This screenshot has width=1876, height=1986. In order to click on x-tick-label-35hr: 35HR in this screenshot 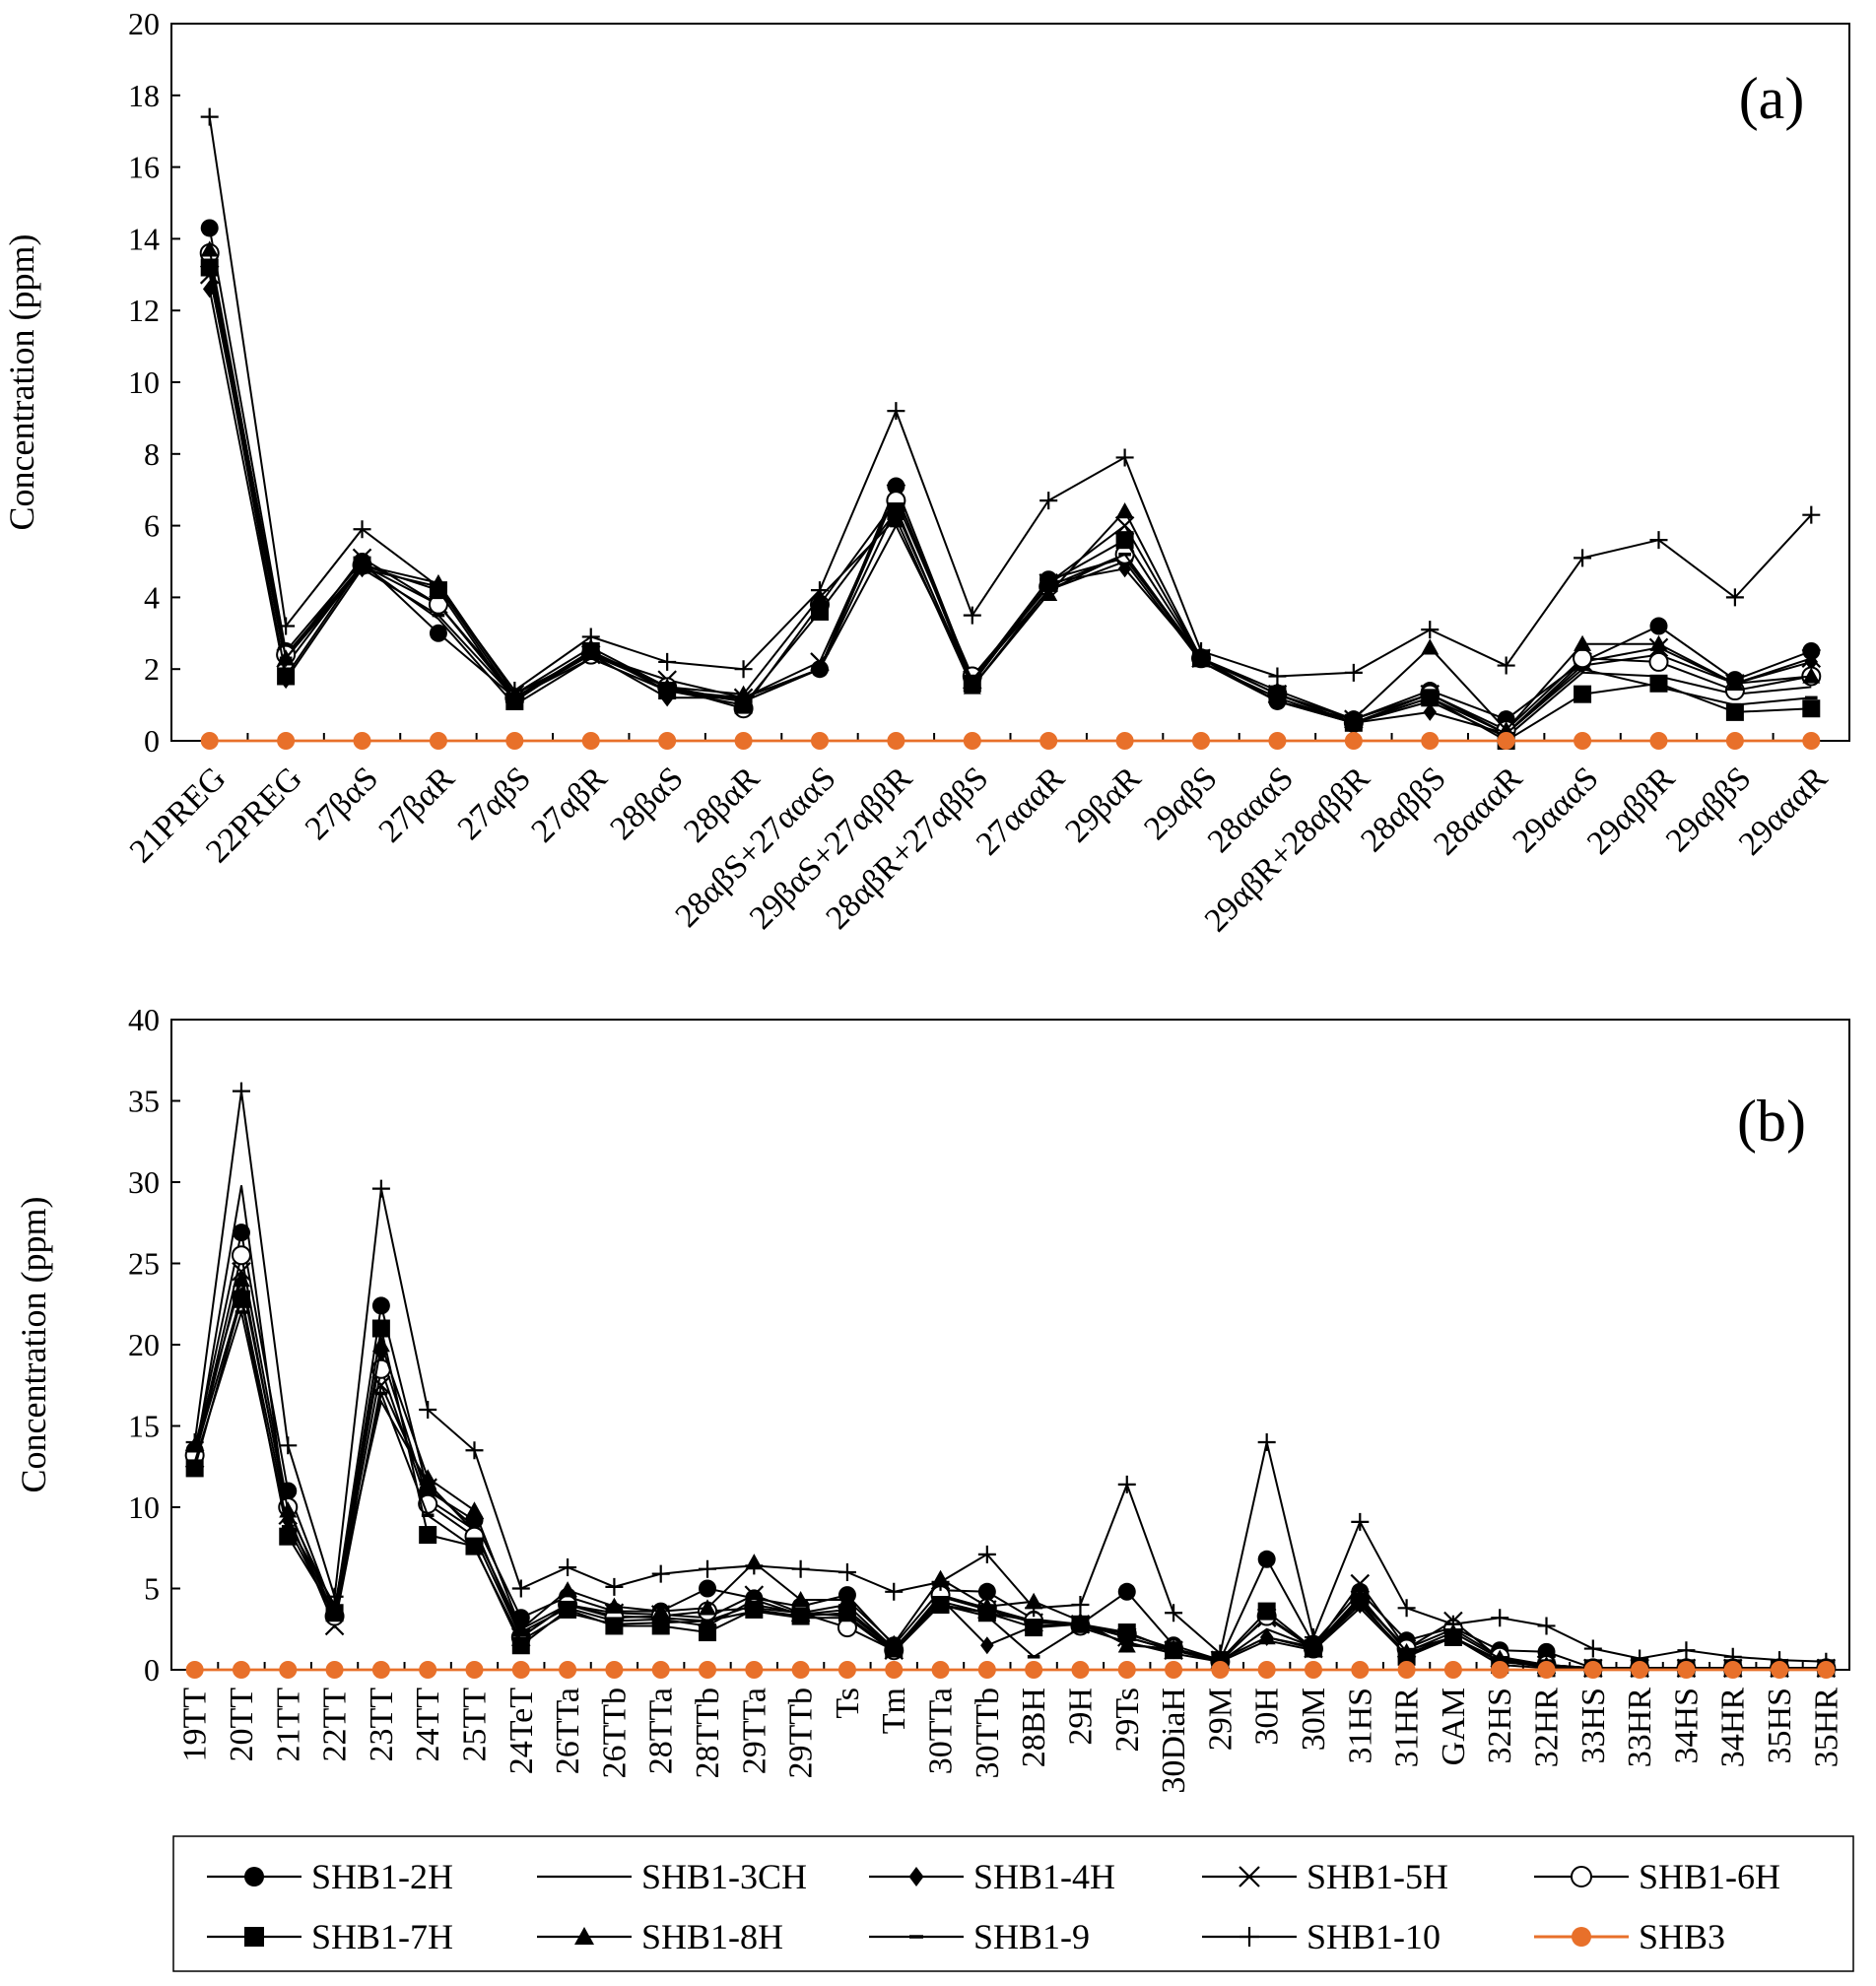, I will do `click(1826, 1728)`.